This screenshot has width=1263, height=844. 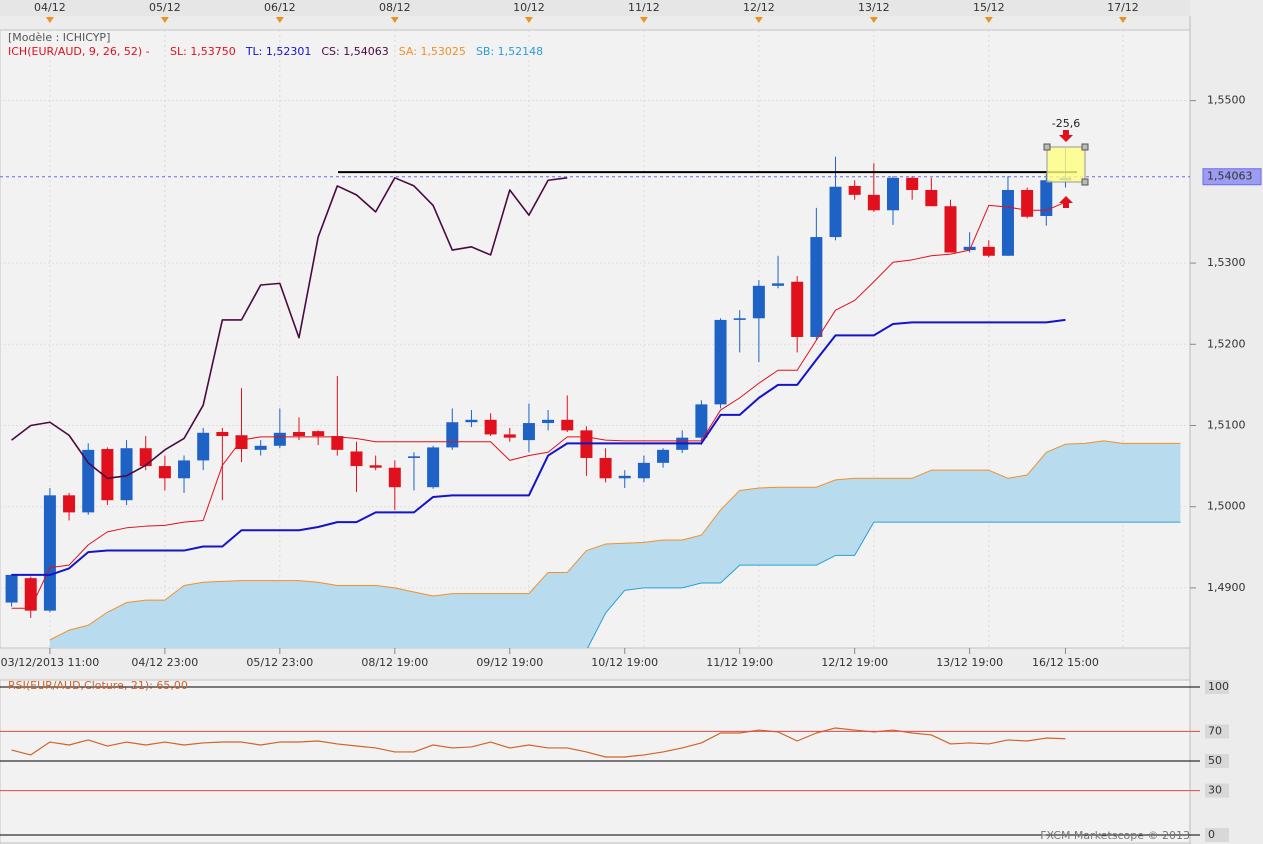 What do you see at coordinates (1226, 506) in the screenshot?
I see `y-tick-label: 1,5000` at bounding box center [1226, 506].